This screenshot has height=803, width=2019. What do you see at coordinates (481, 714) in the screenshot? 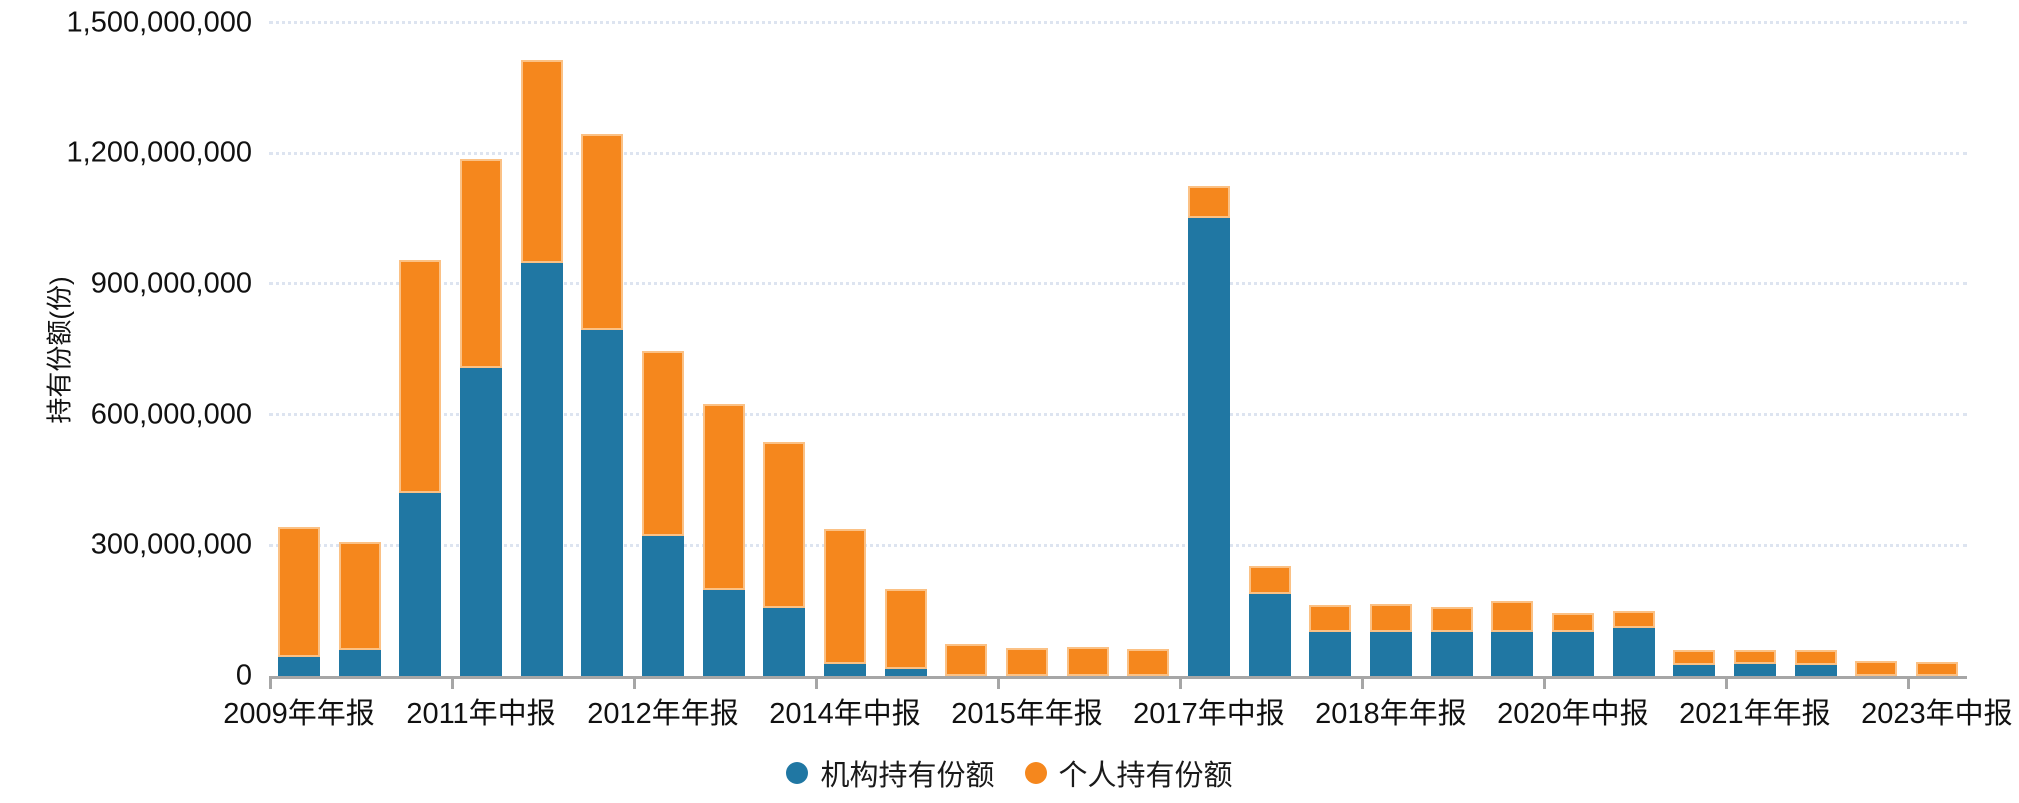
I see `x-axis-label: 2011年中报` at bounding box center [481, 714].